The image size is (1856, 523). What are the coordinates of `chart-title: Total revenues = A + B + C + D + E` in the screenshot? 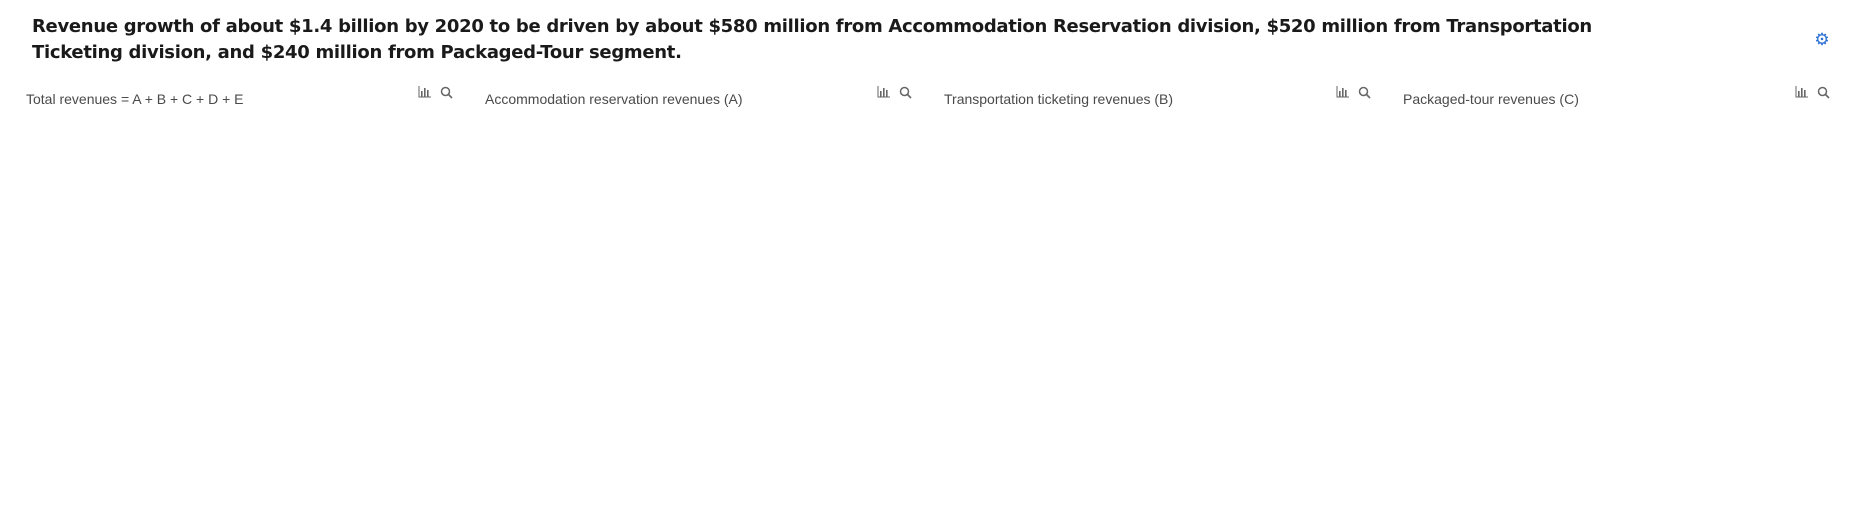 It's located at (135, 99).